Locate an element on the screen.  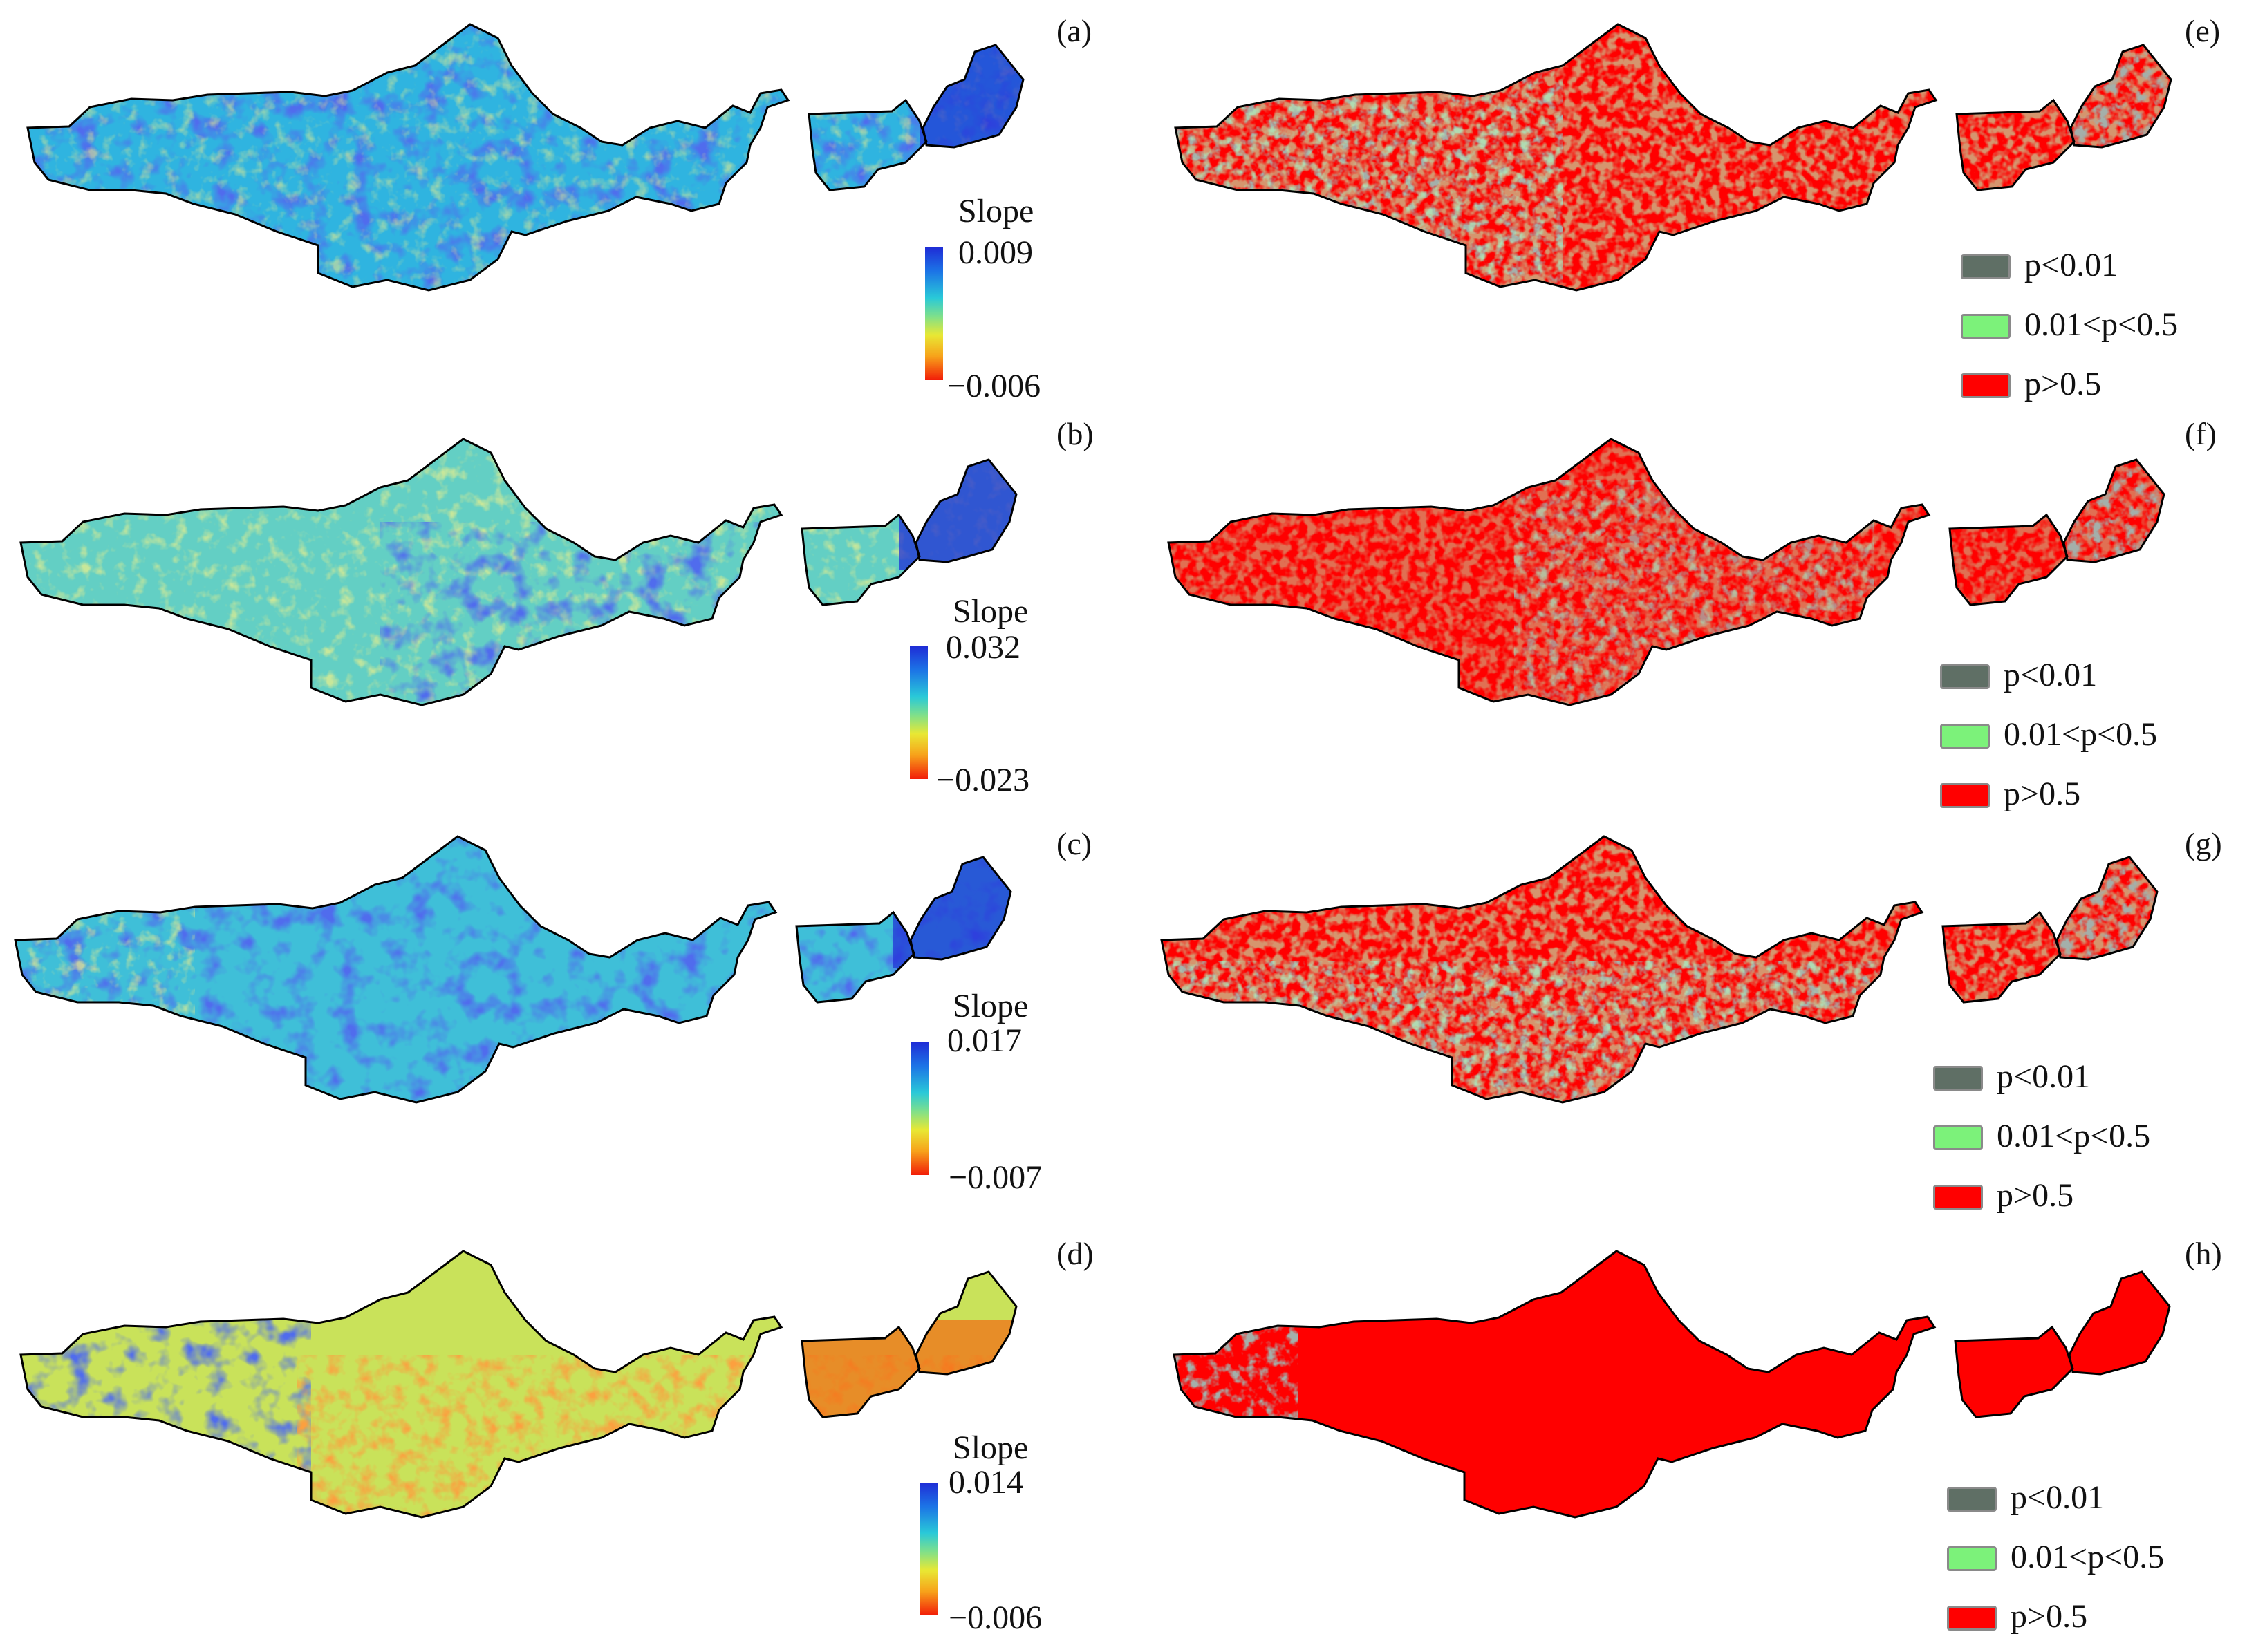
colorbar-a is located at coordinates (934, 313).